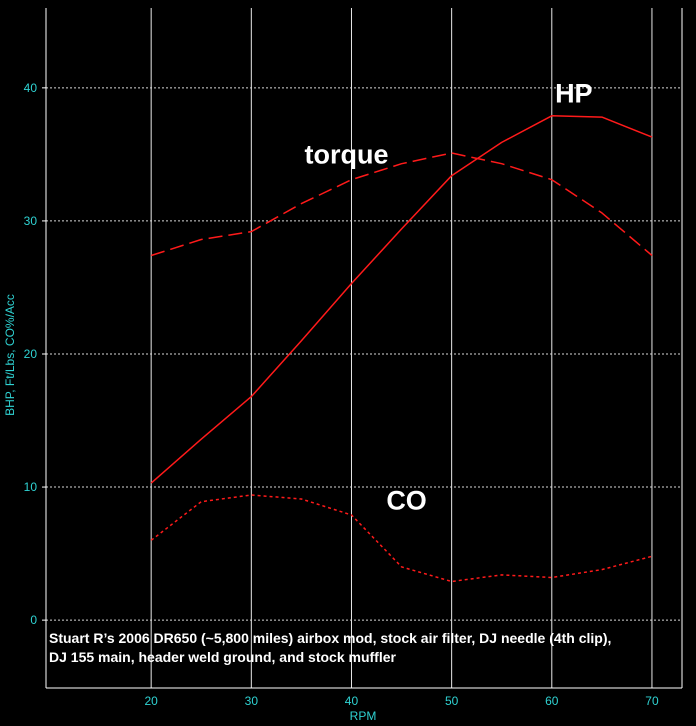  What do you see at coordinates (452, 701) in the screenshot?
I see `x-tick-label: 50` at bounding box center [452, 701].